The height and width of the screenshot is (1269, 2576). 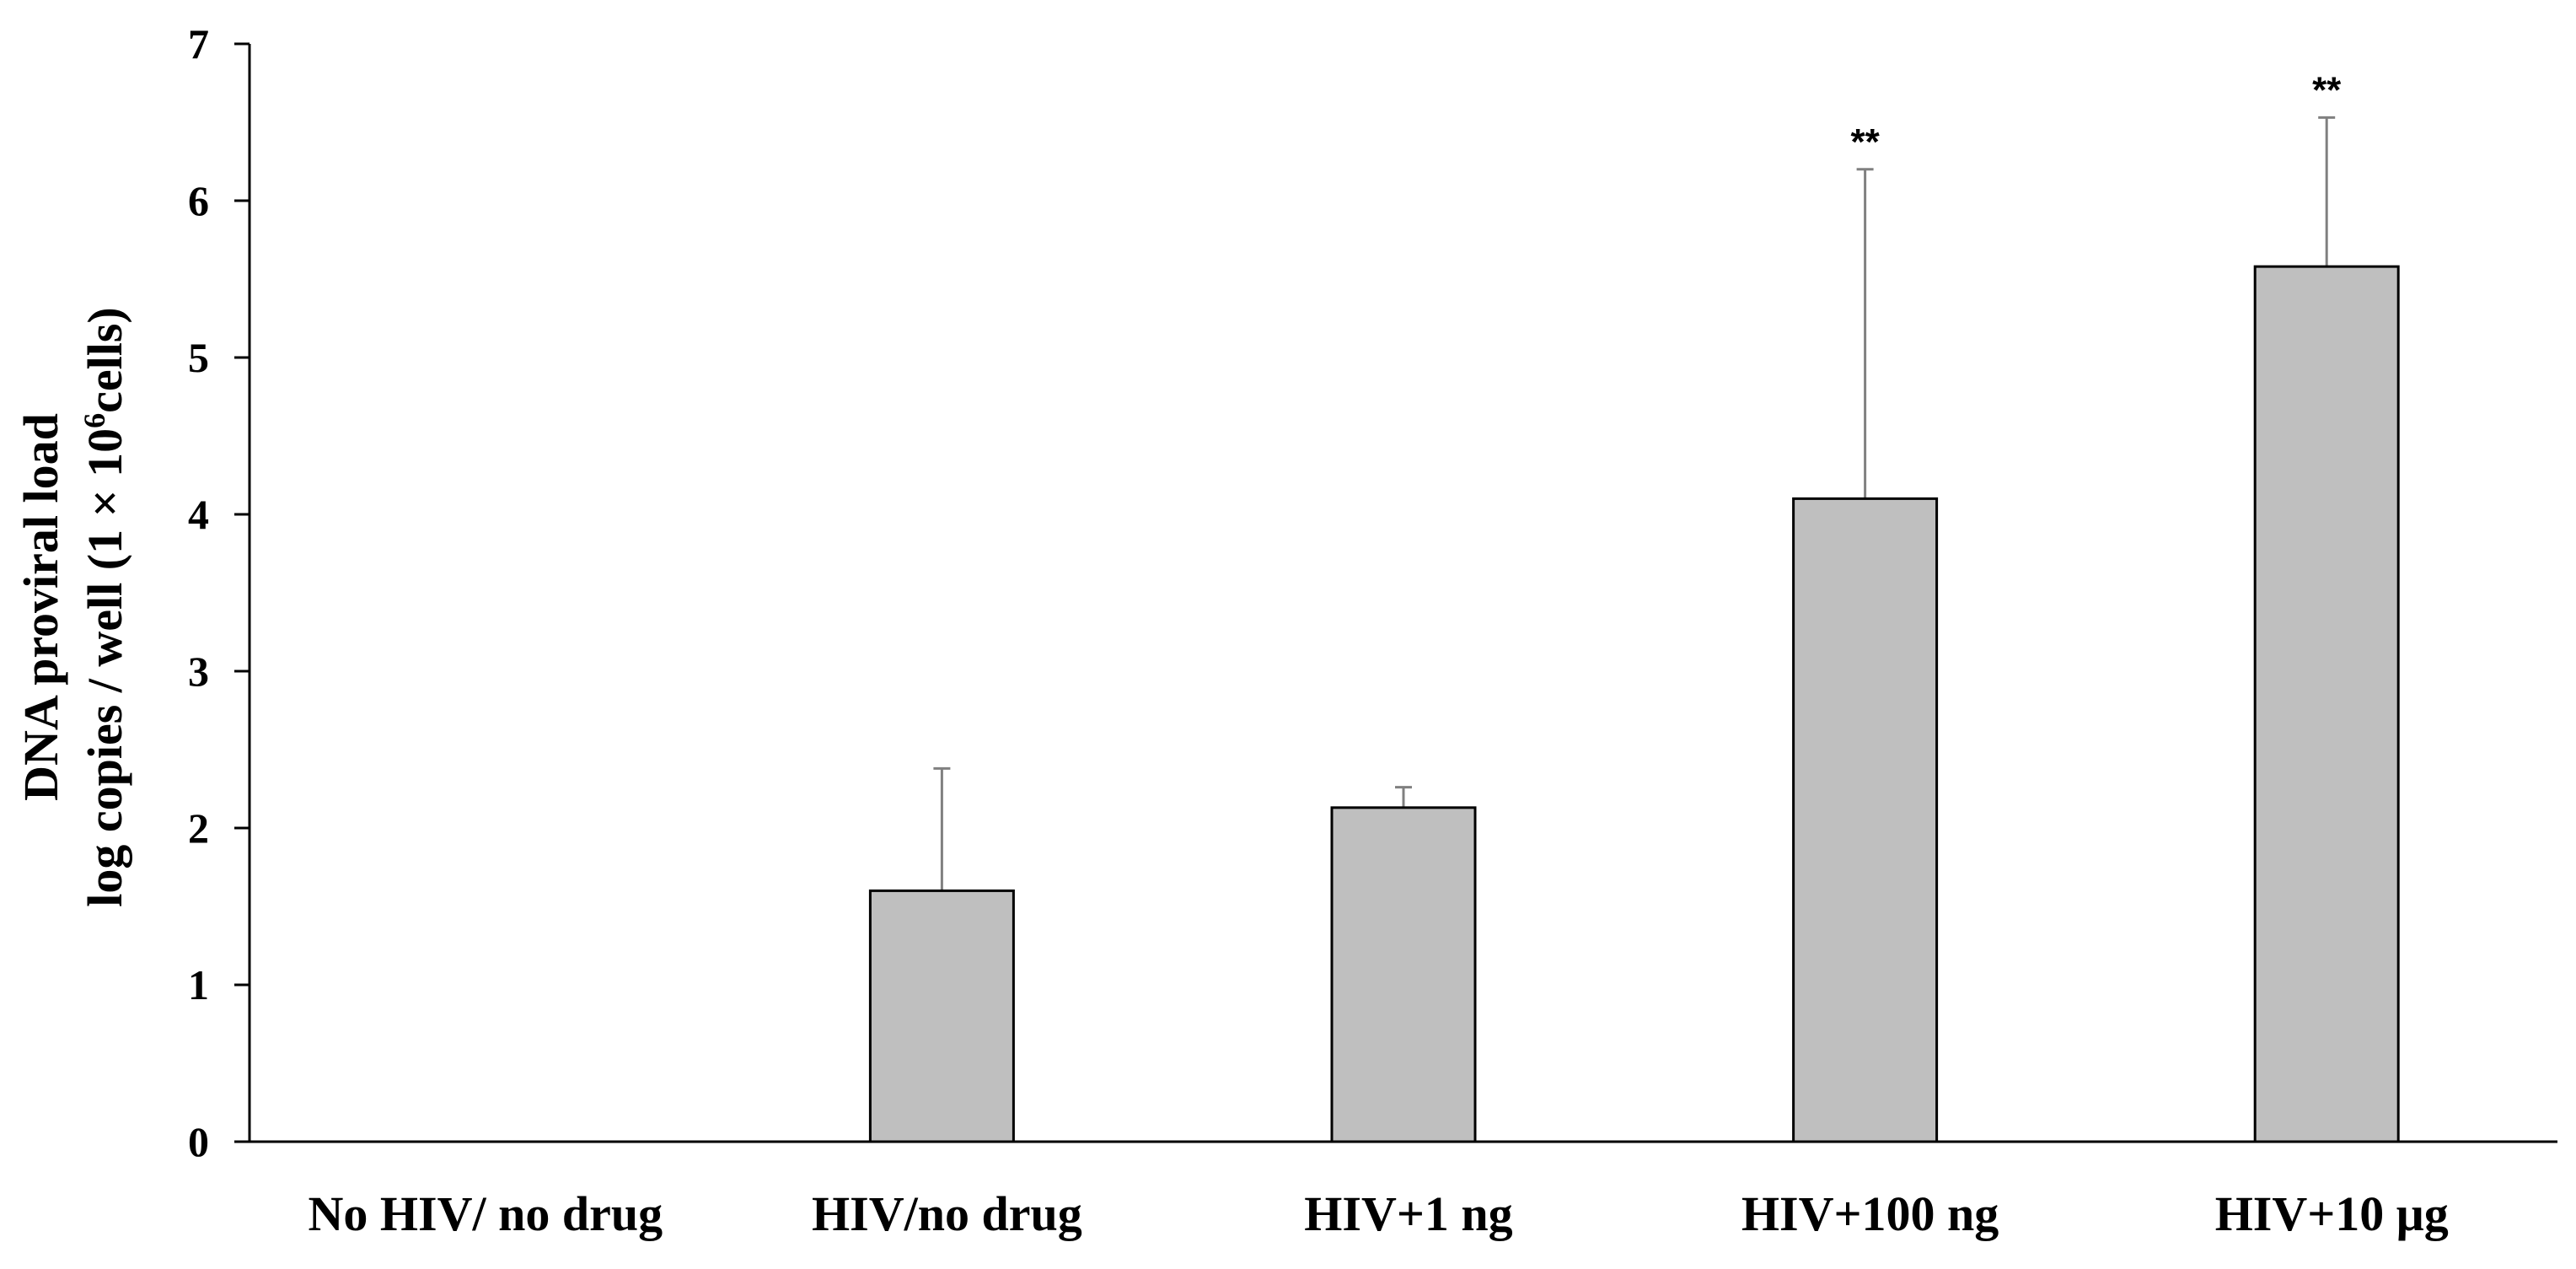 What do you see at coordinates (198, 671) in the screenshot?
I see `y-tick-label: 3` at bounding box center [198, 671].